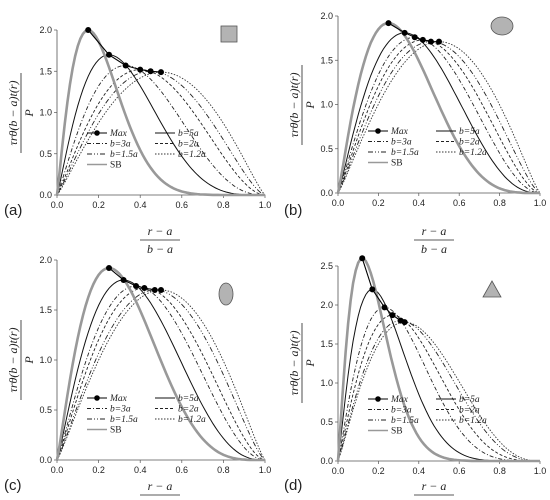 The height and width of the screenshot is (500, 550). What do you see at coordinates (265, 470) in the screenshot?
I see `x-tick-label: 1.0` at bounding box center [265, 470].